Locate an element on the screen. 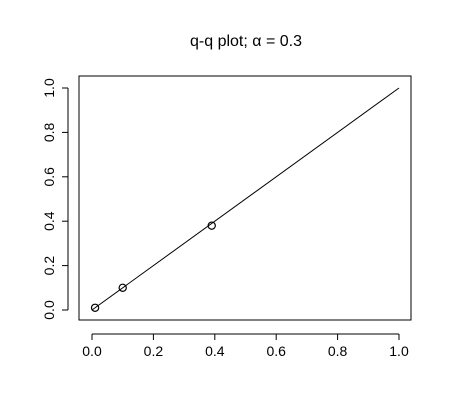 Image resolution: width=452 pixels, height=417 pixels. x-tick-label: 0.2 is located at coordinates (154, 351).